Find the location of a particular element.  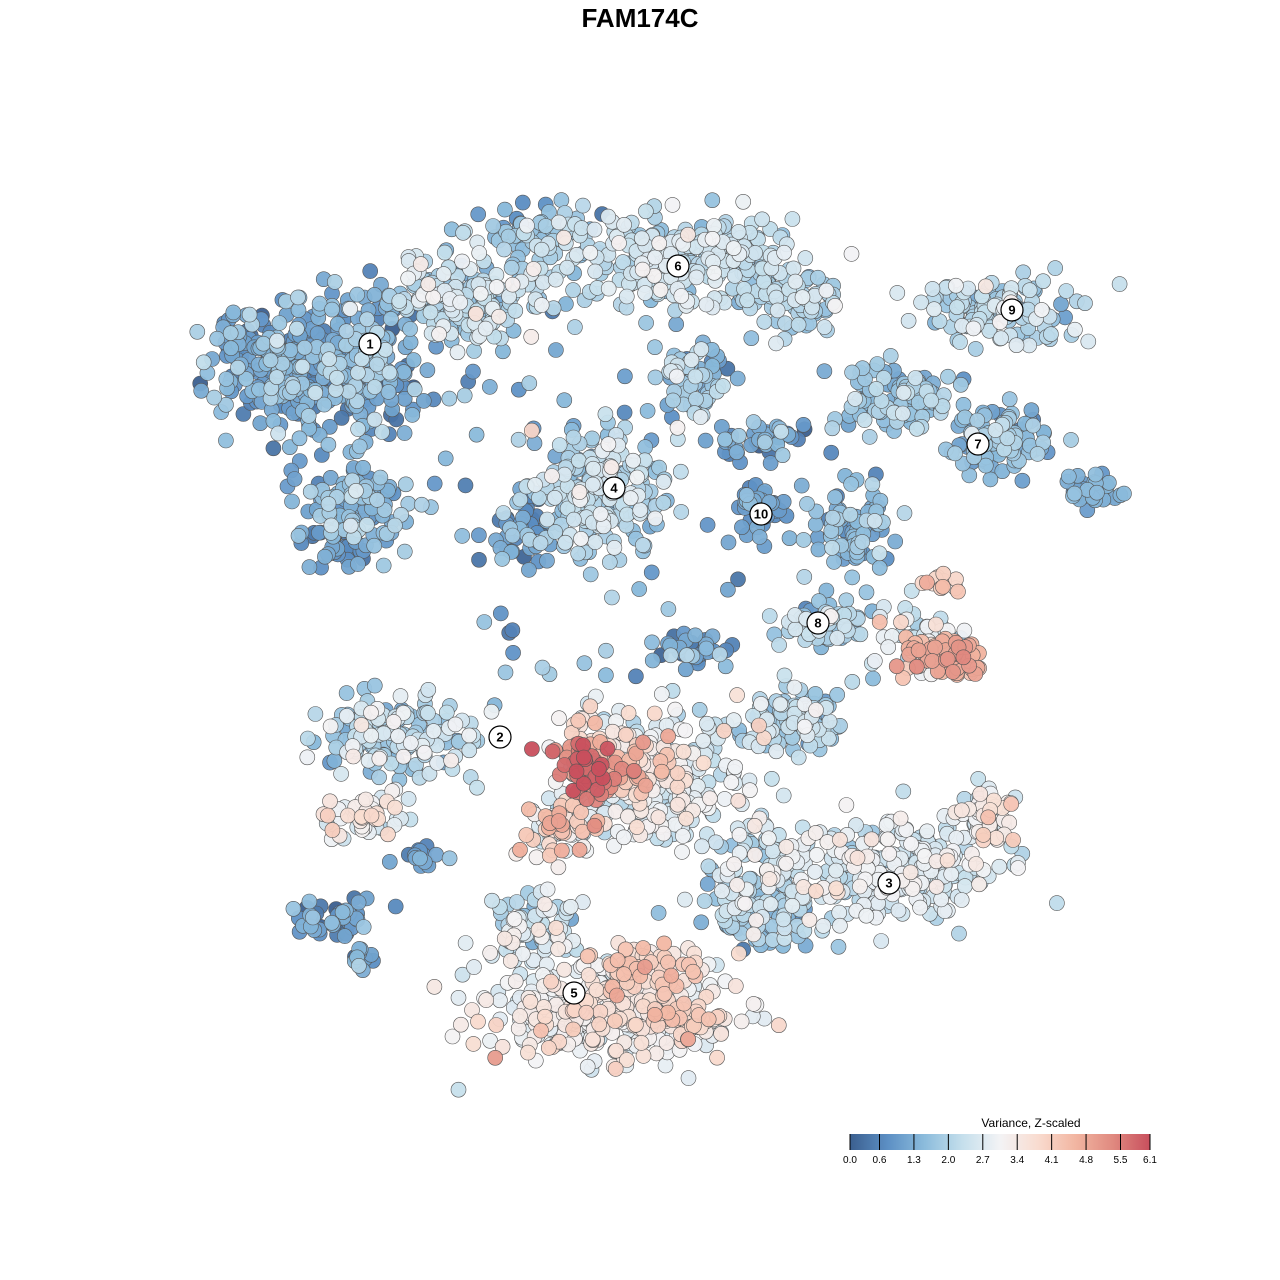

legend-tick-label: 3.4 is located at coordinates (1017, 1160).